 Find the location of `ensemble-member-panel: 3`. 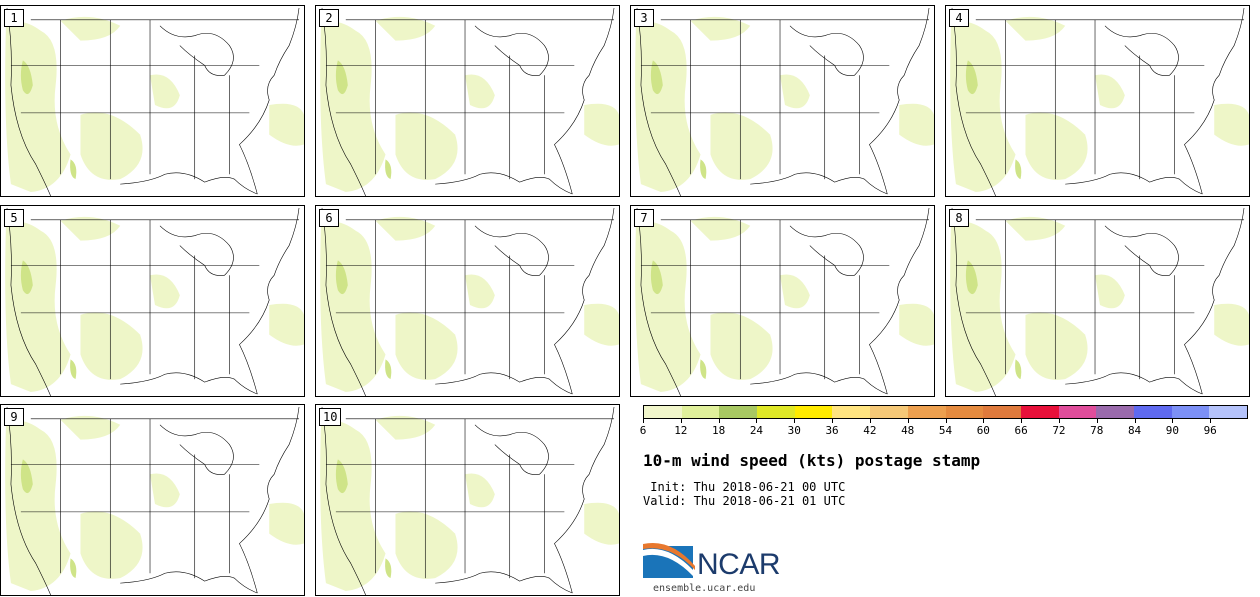

ensemble-member-panel: 3 is located at coordinates (782, 101).